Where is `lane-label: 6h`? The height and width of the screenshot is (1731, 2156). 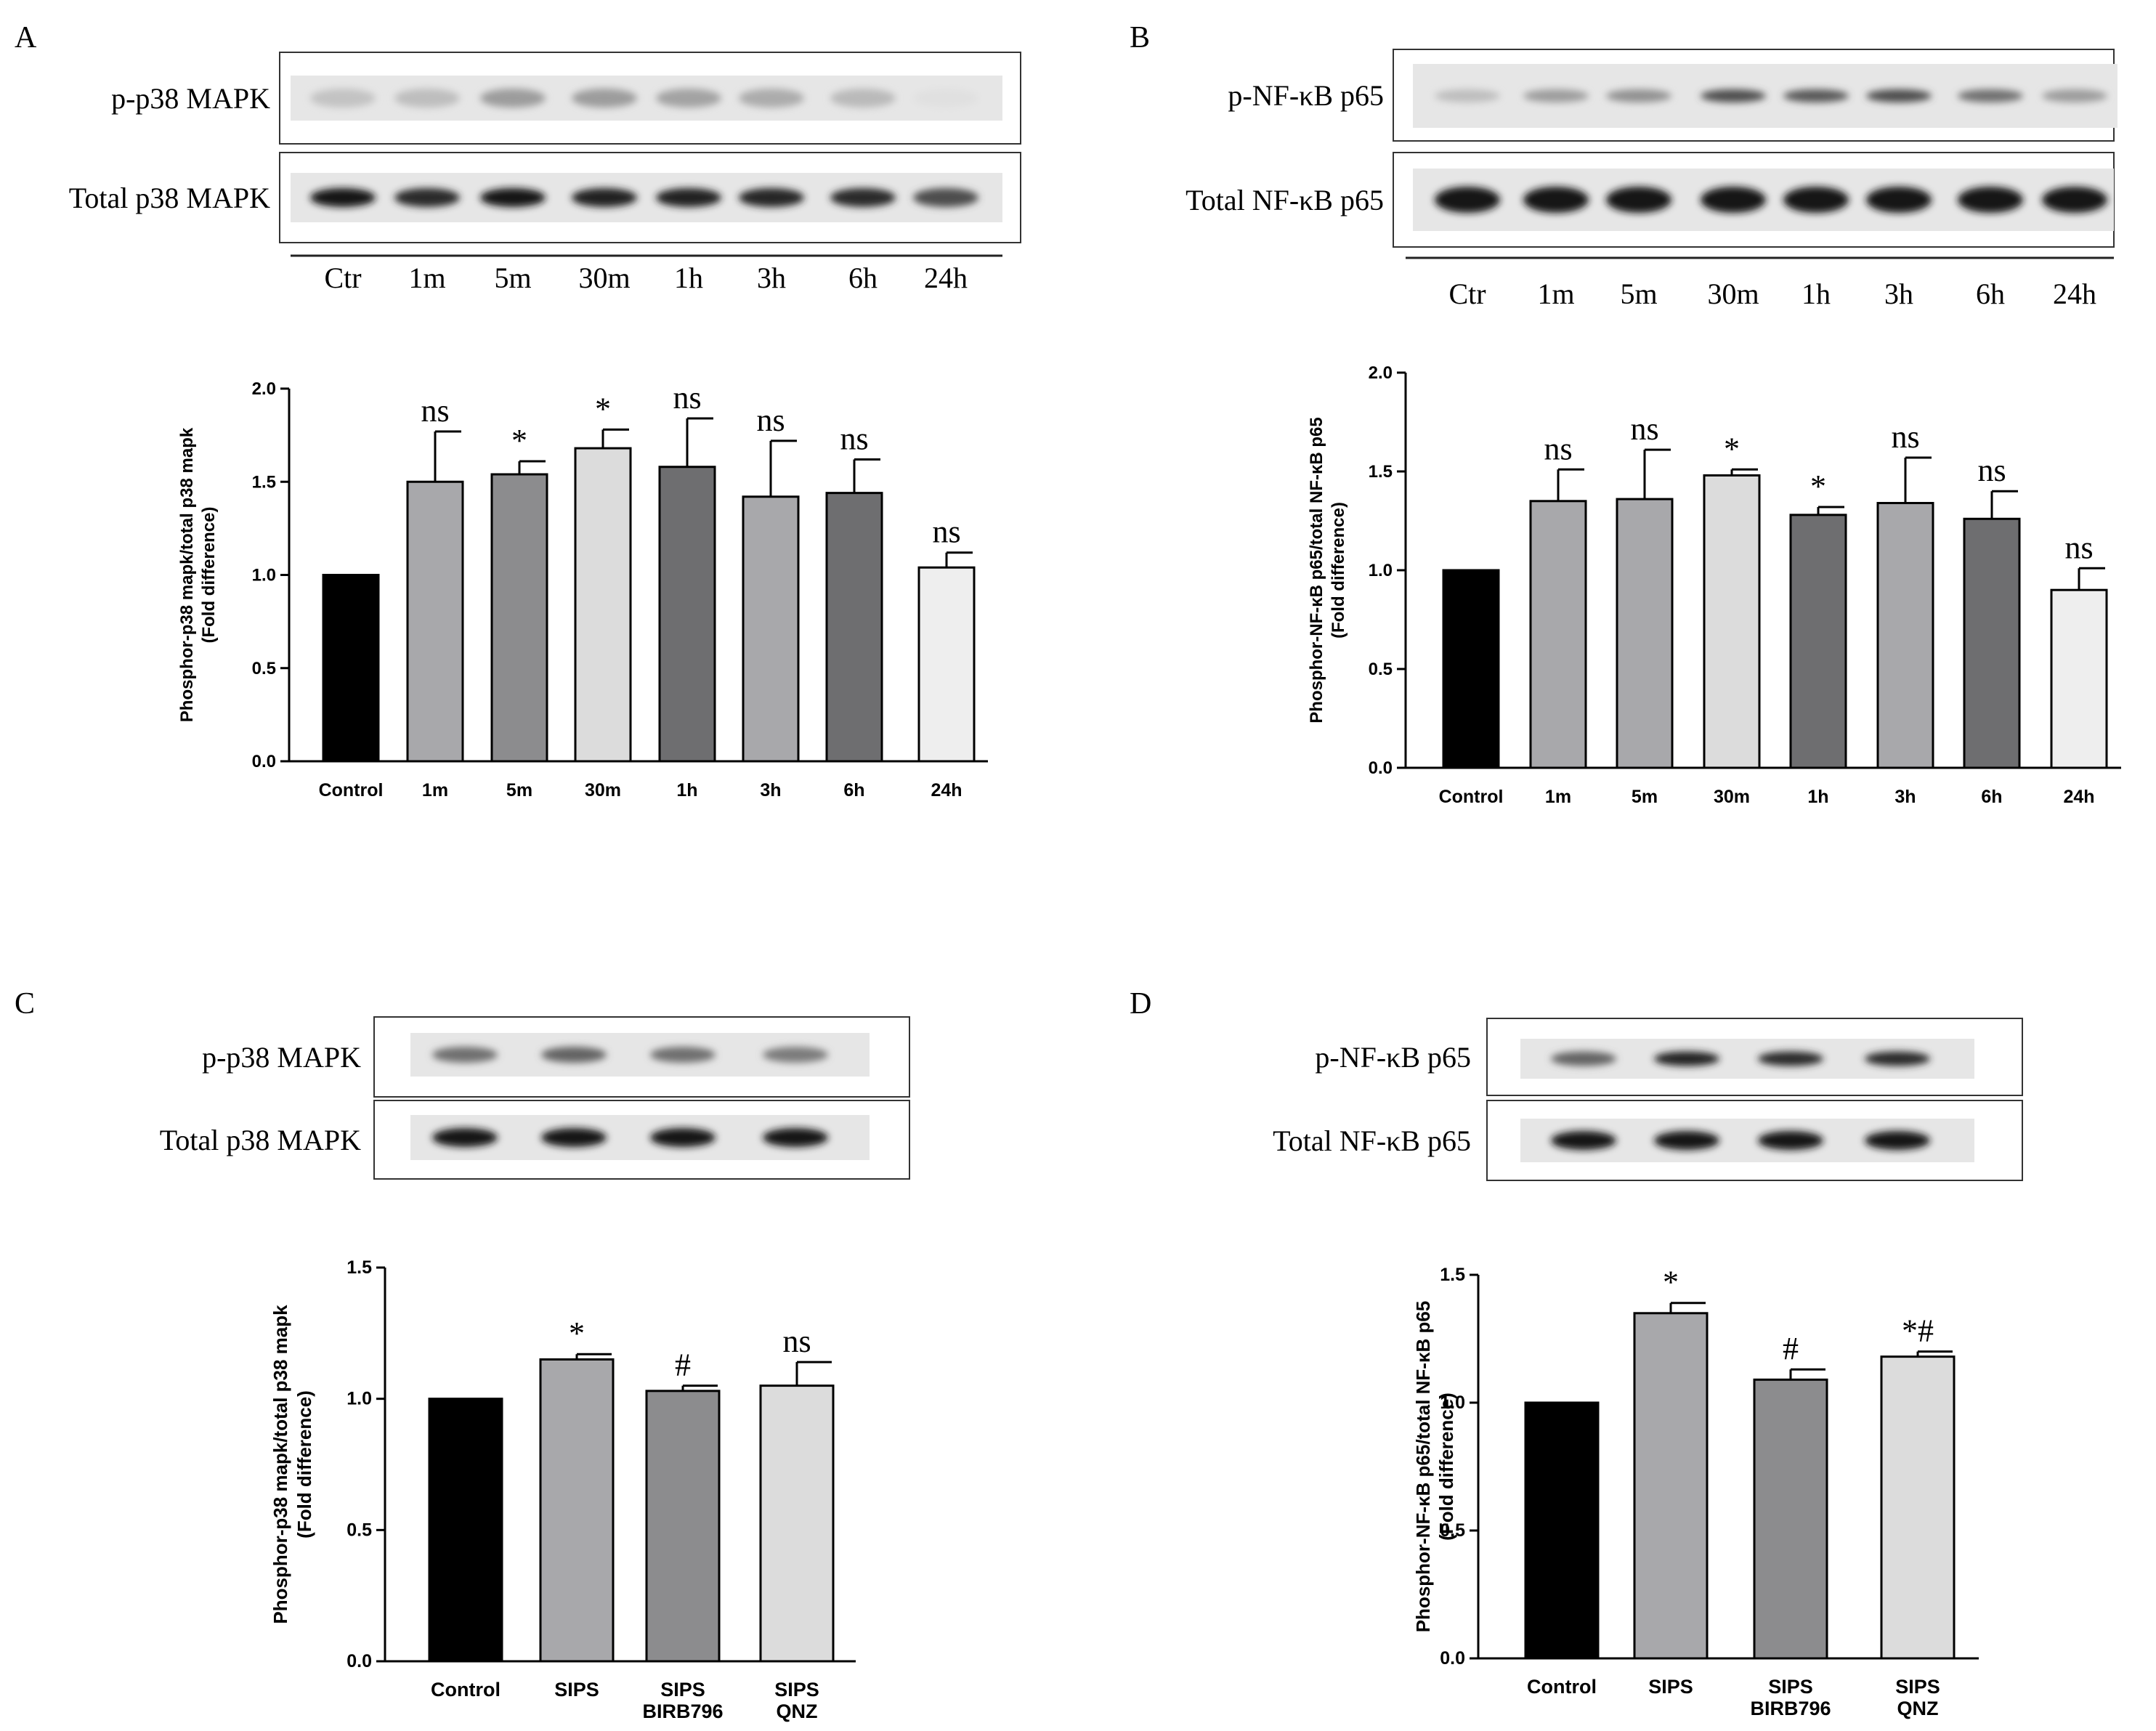
lane-label: 6h is located at coordinates (1990, 293).